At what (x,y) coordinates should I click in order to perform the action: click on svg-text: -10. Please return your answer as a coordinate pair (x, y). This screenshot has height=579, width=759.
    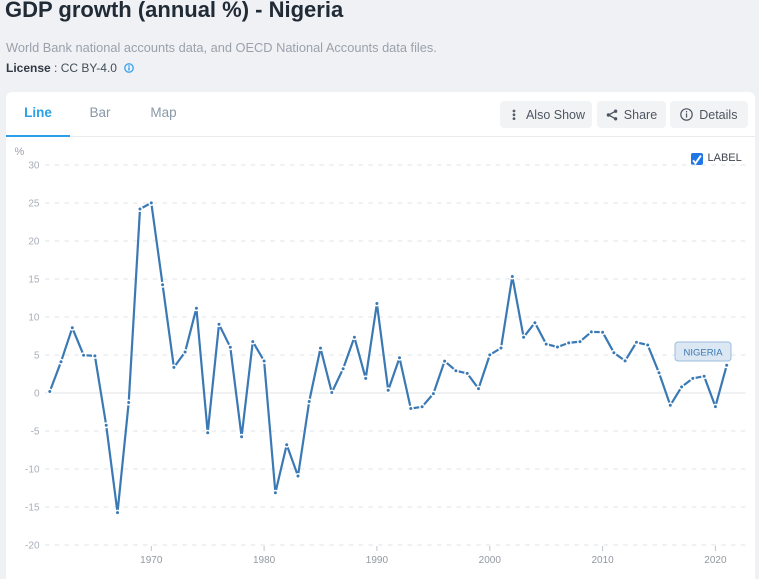
    Looking at the image, I should click on (32, 470).